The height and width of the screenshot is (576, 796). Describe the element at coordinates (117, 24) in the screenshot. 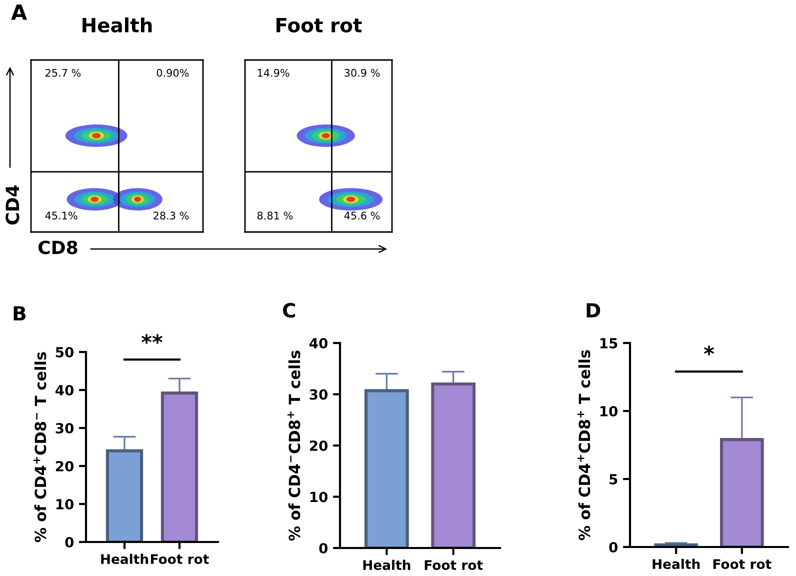

I see `text: Health` at that location.